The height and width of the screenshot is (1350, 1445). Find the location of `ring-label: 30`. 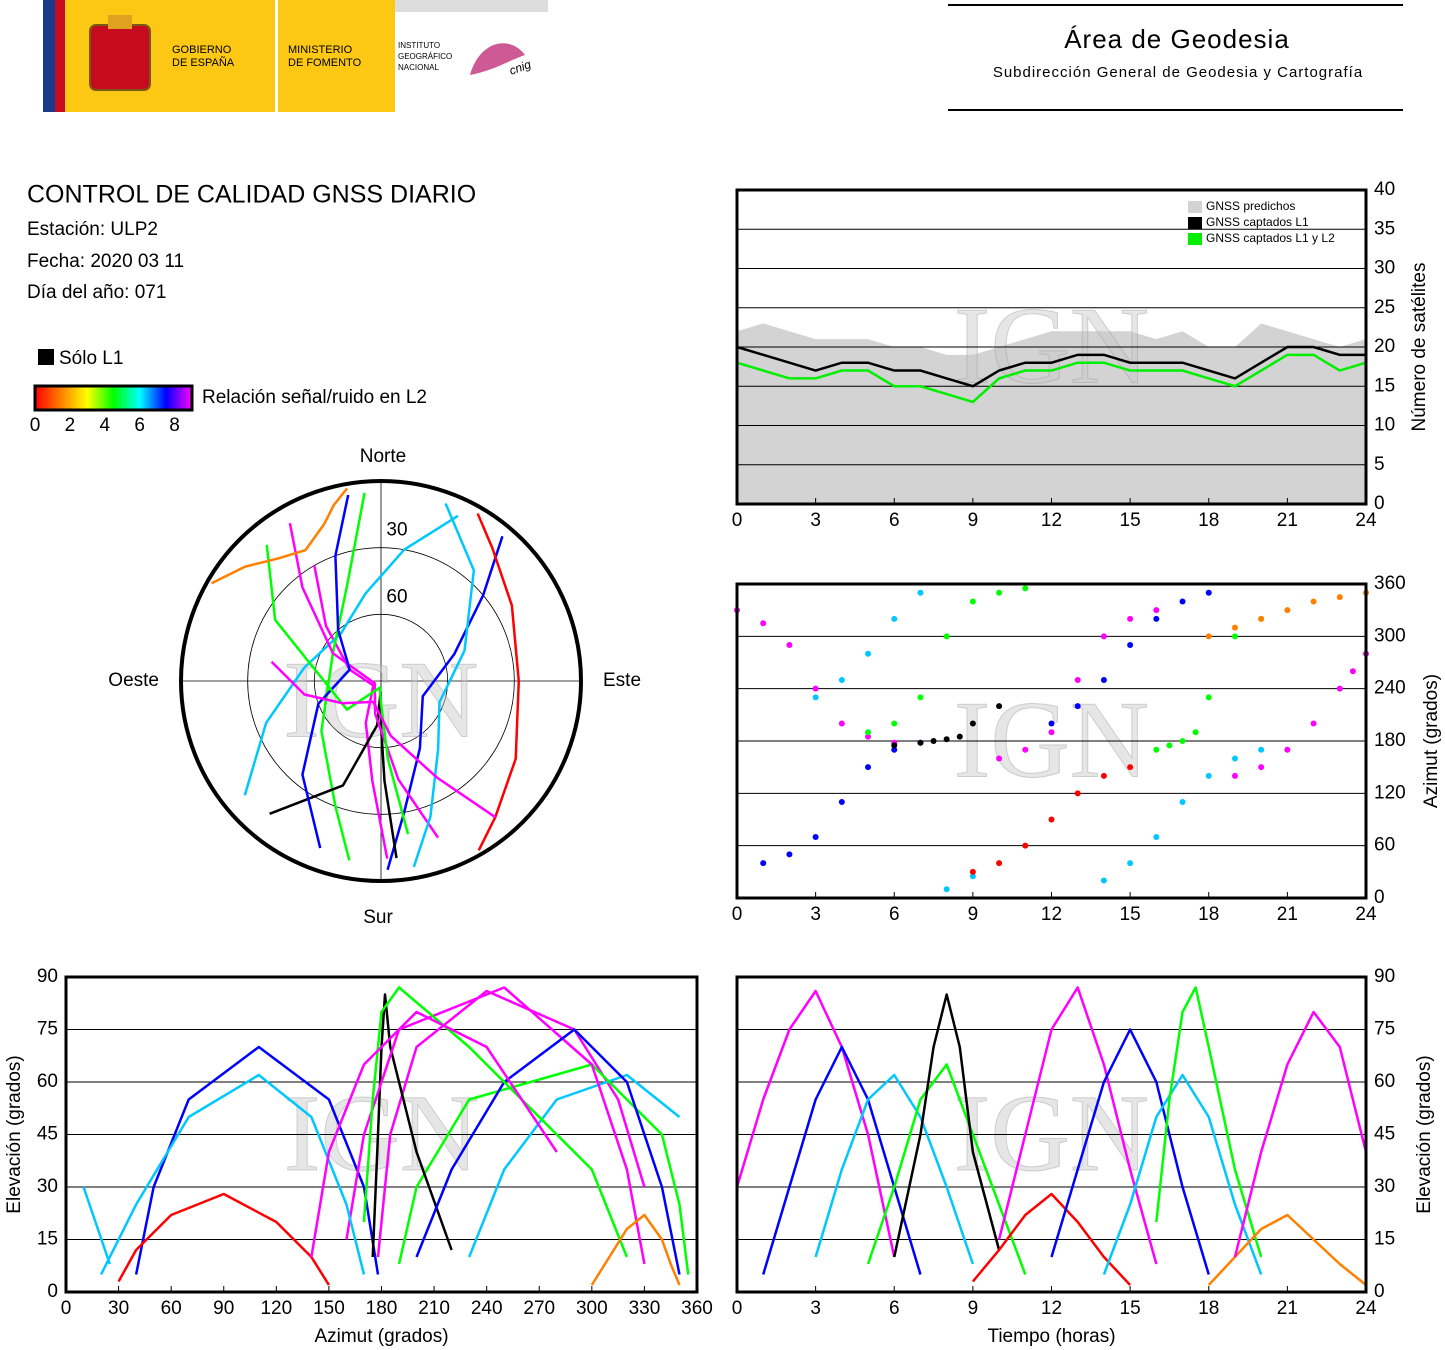

ring-label: 30 is located at coordinates (396, 530).